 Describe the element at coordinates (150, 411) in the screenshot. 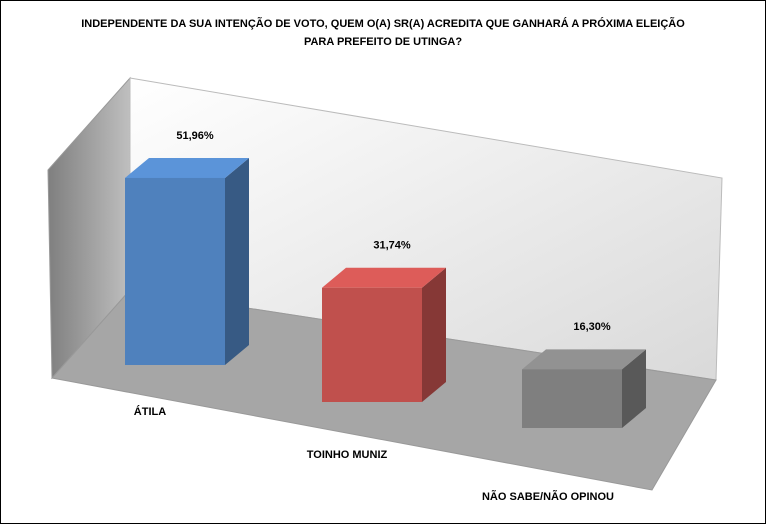

I see `category-label: ÁTILA` at that location.